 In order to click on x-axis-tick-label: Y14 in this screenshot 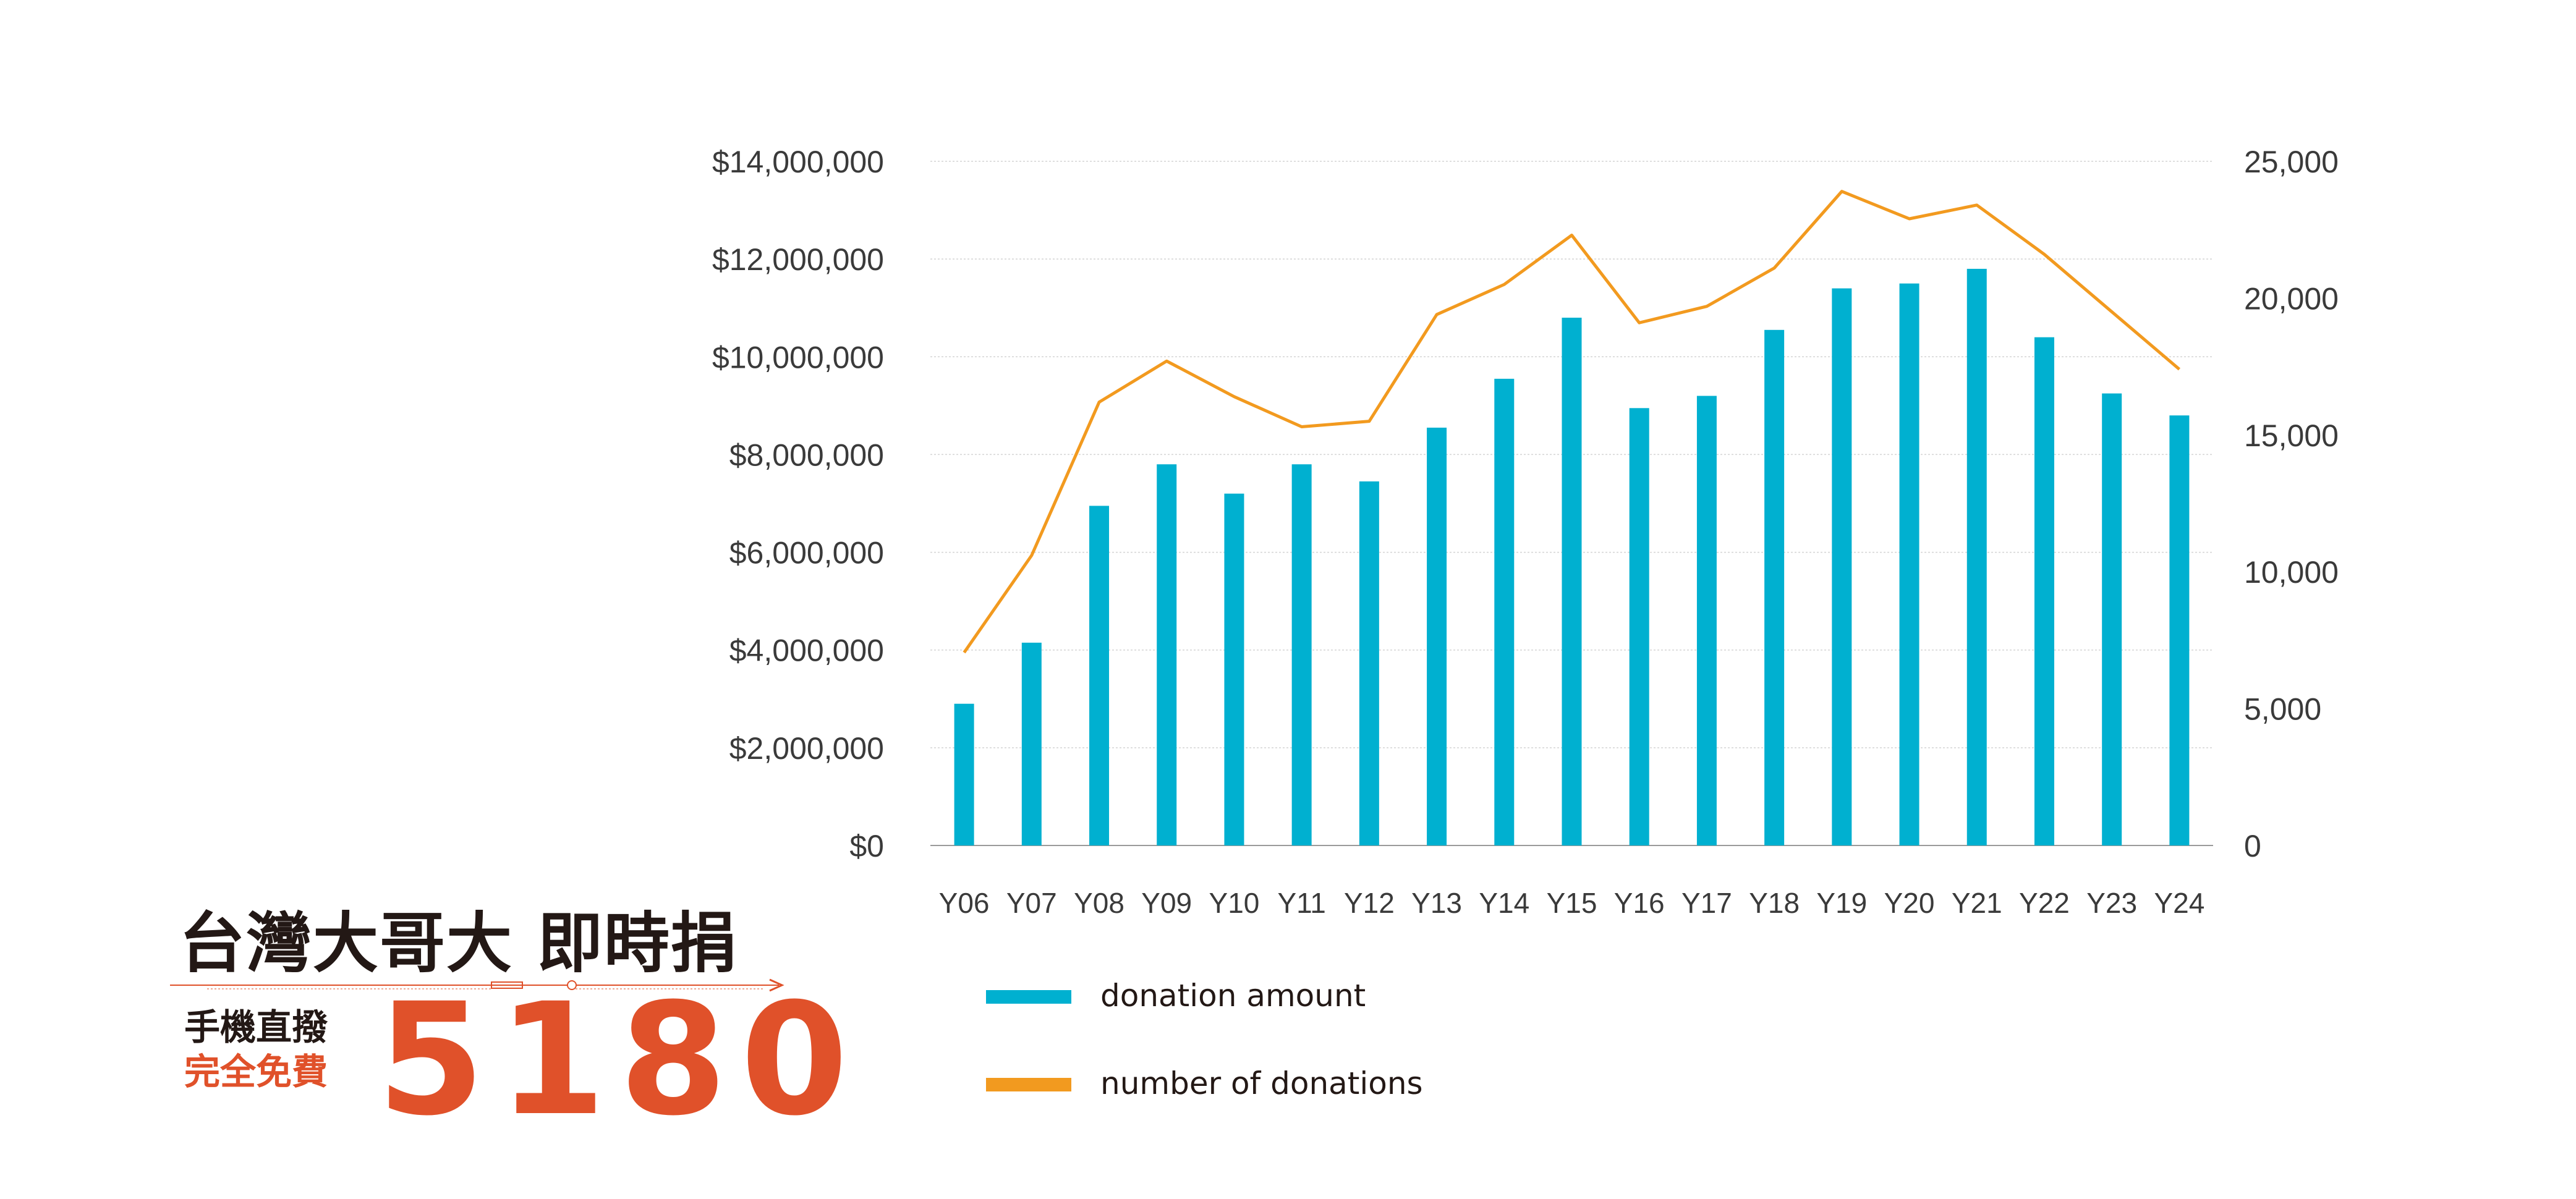, I will do `click(1504, 903)`.